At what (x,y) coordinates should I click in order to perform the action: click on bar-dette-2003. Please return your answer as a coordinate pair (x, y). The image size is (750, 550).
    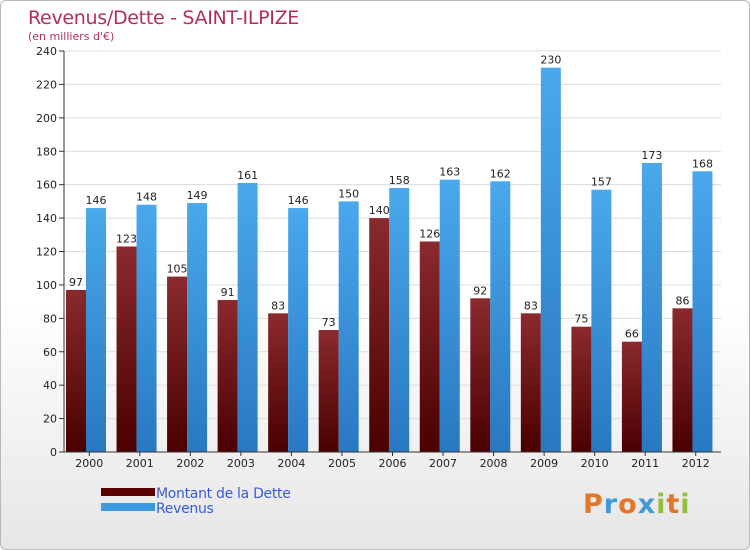
    Looking at the image, I should click on (227, 375).